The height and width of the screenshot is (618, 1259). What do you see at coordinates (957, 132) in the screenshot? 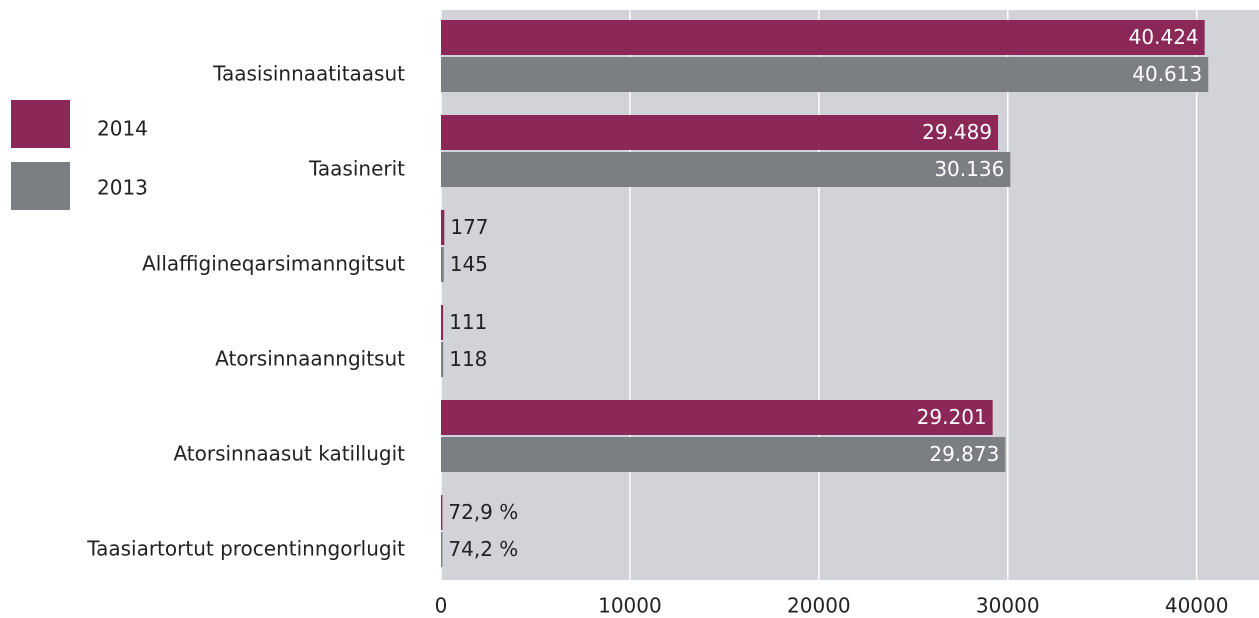
I see `value-label: 29.489` at bounding box center [957, 132].